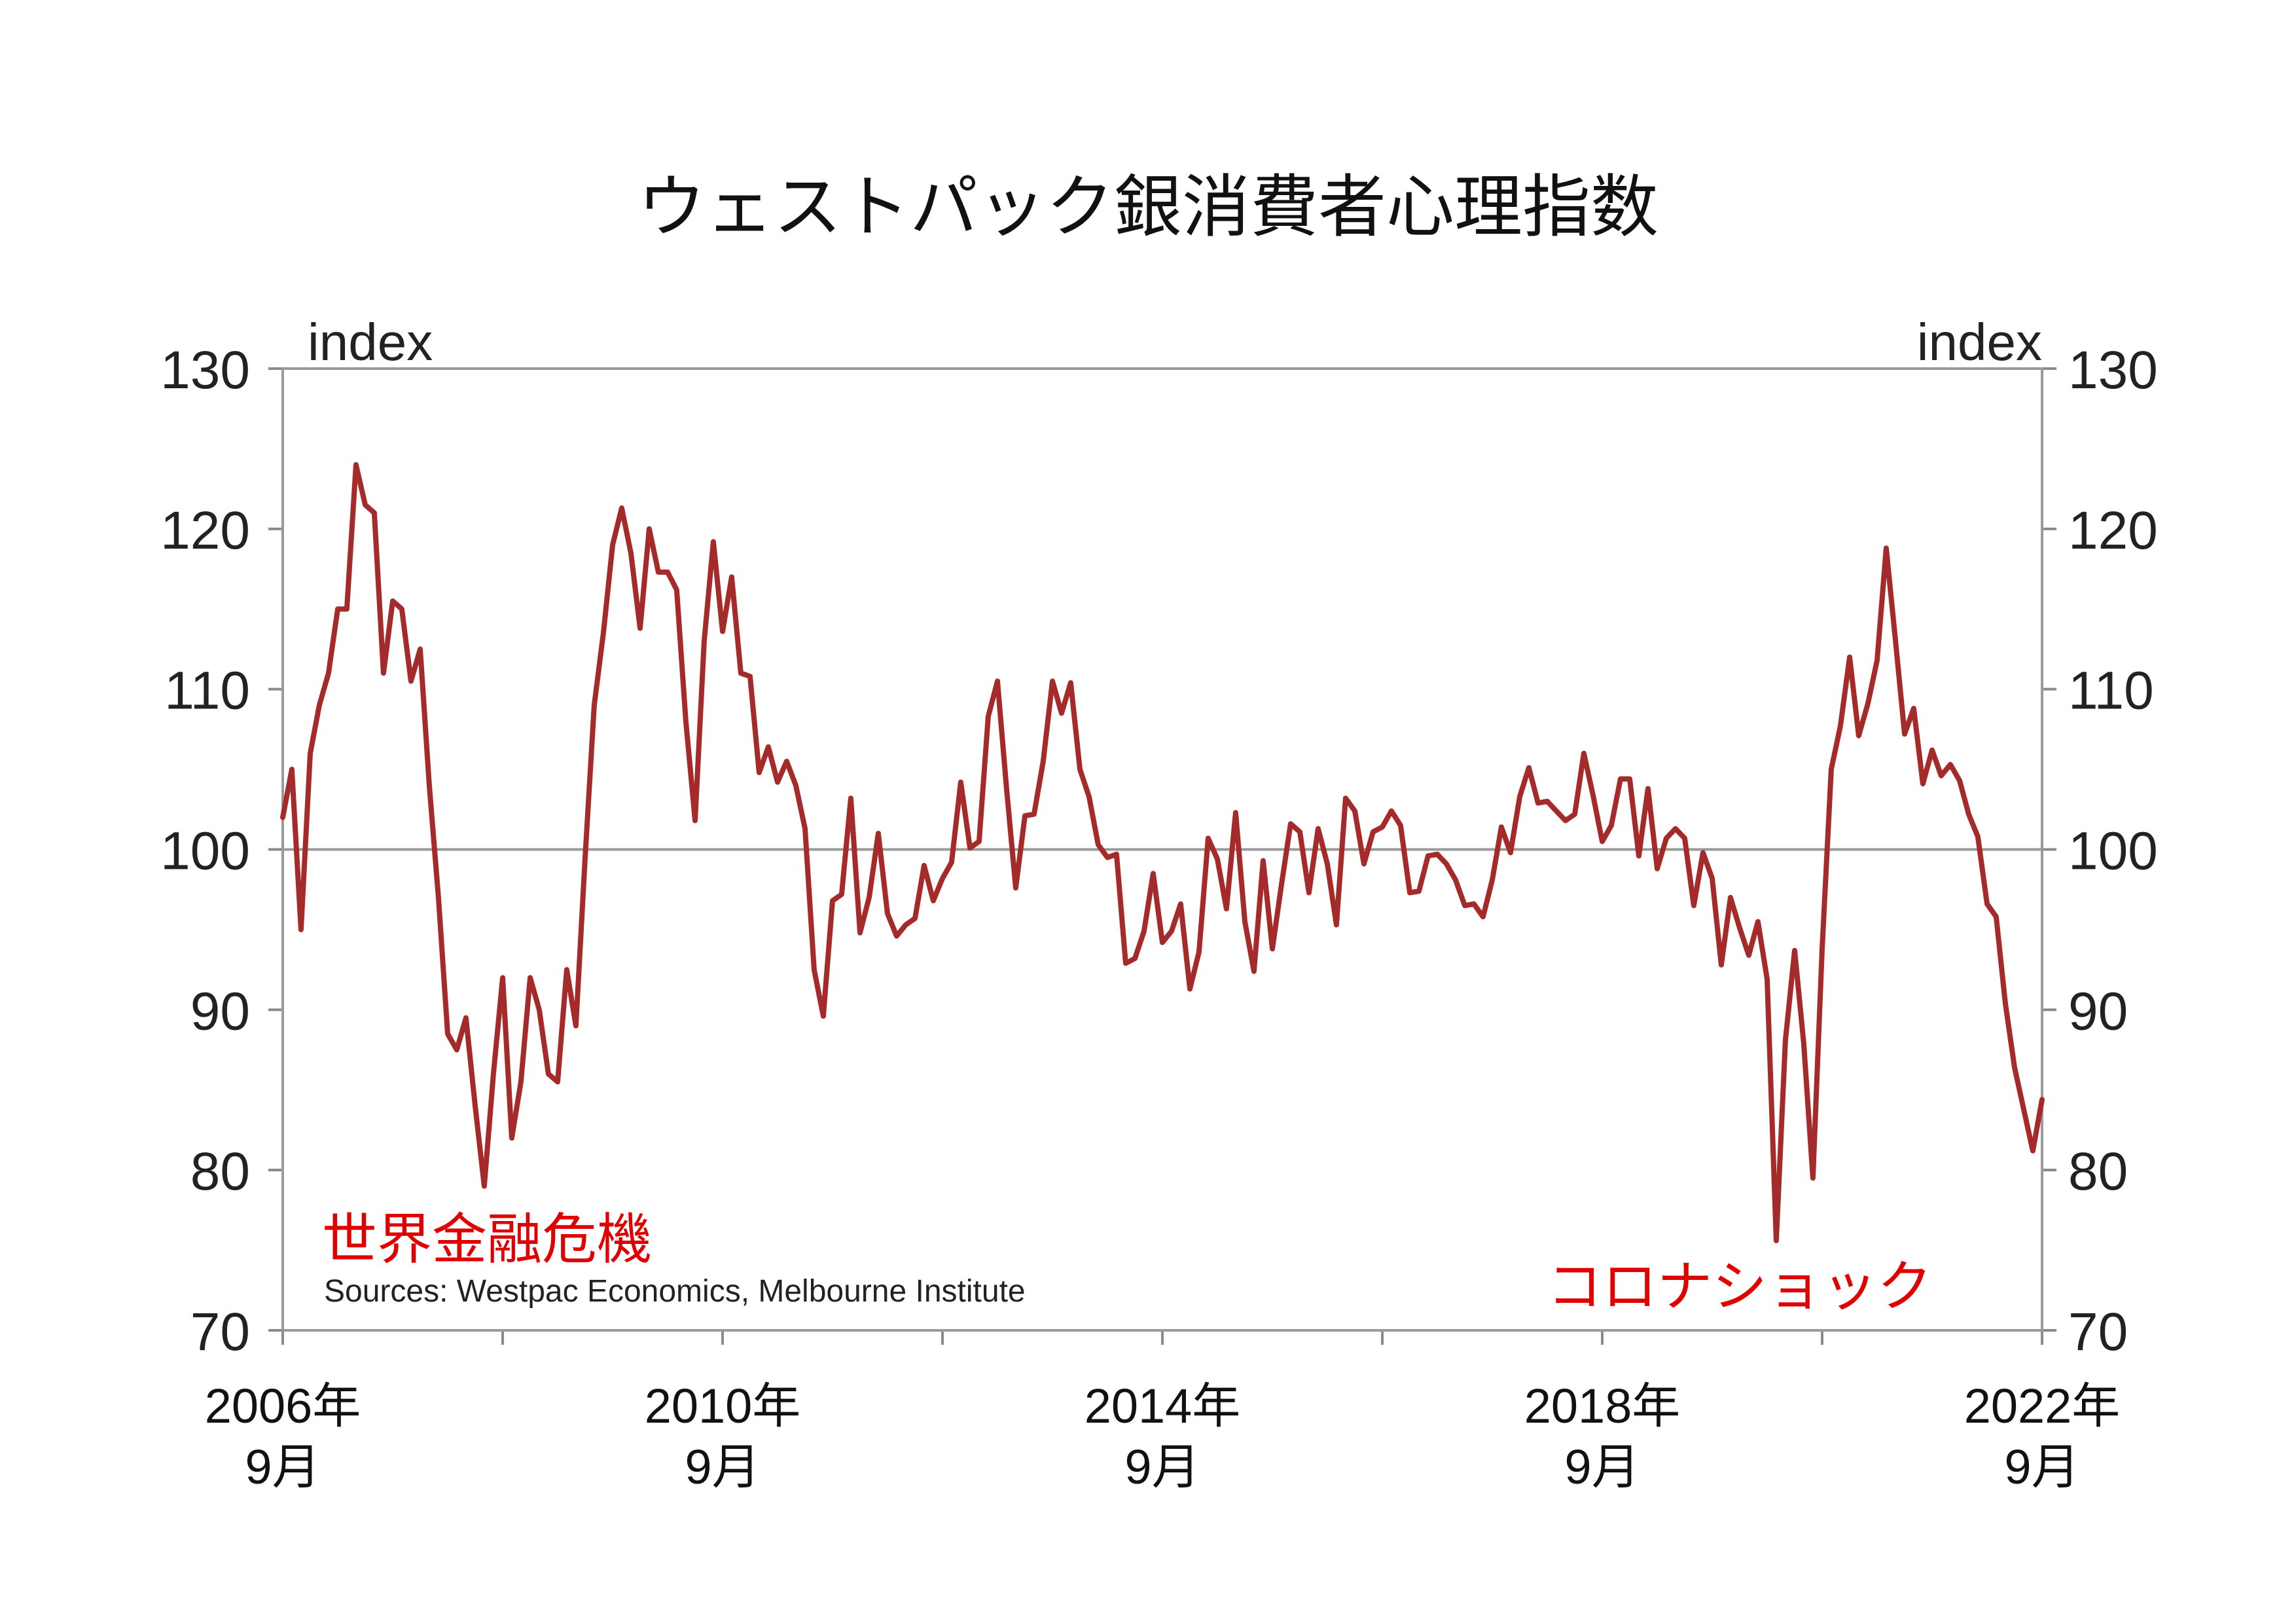 Image resolution: width=2296 pixels, height=1623 pixels. I want to click on left-y-tick-label: 90, so click(220, 1011).